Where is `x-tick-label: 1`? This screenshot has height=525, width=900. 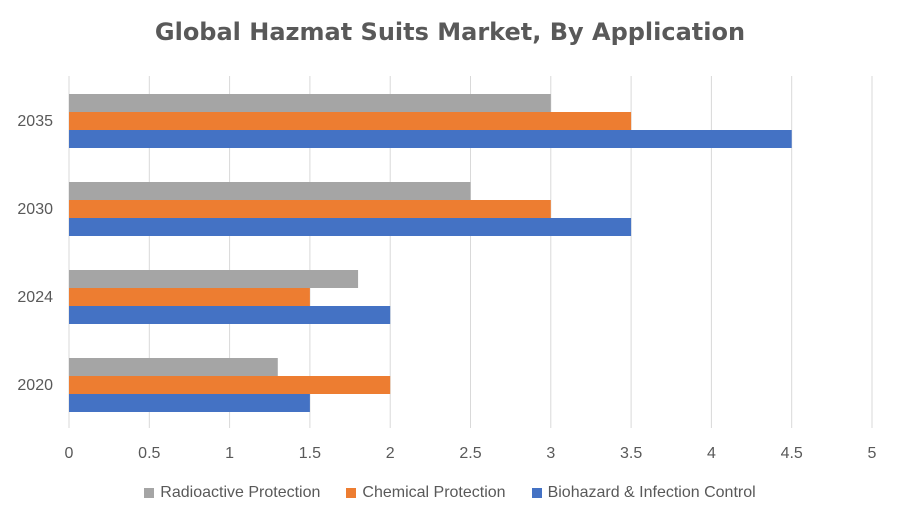 x-tick-label: 1 is located at coordinates (229, 453).